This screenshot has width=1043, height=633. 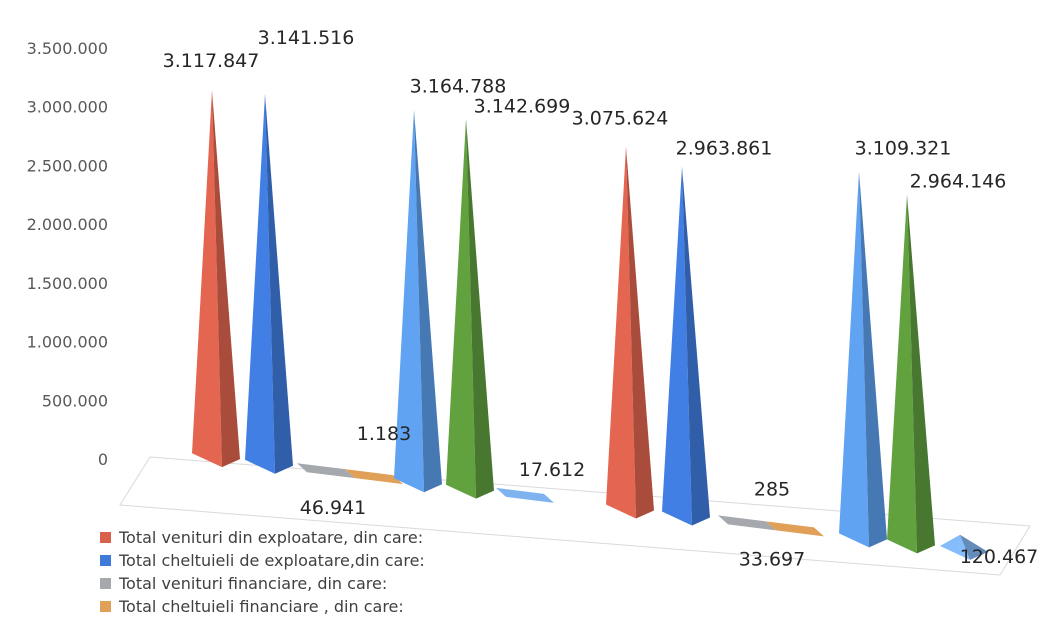 I want to click on y-tick-label: 2.500.000, so click(x=67, y=165).